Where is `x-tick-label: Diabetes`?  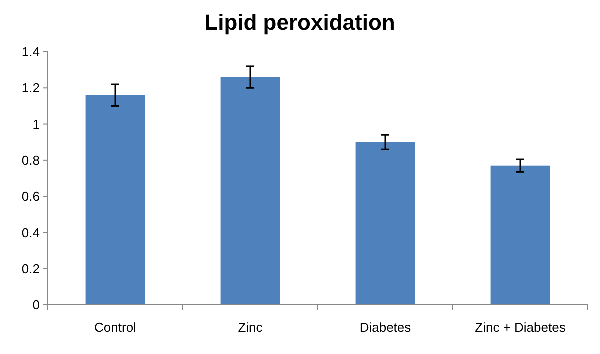 x-tick-label: Diabetes is located at coordinates (386, 327).